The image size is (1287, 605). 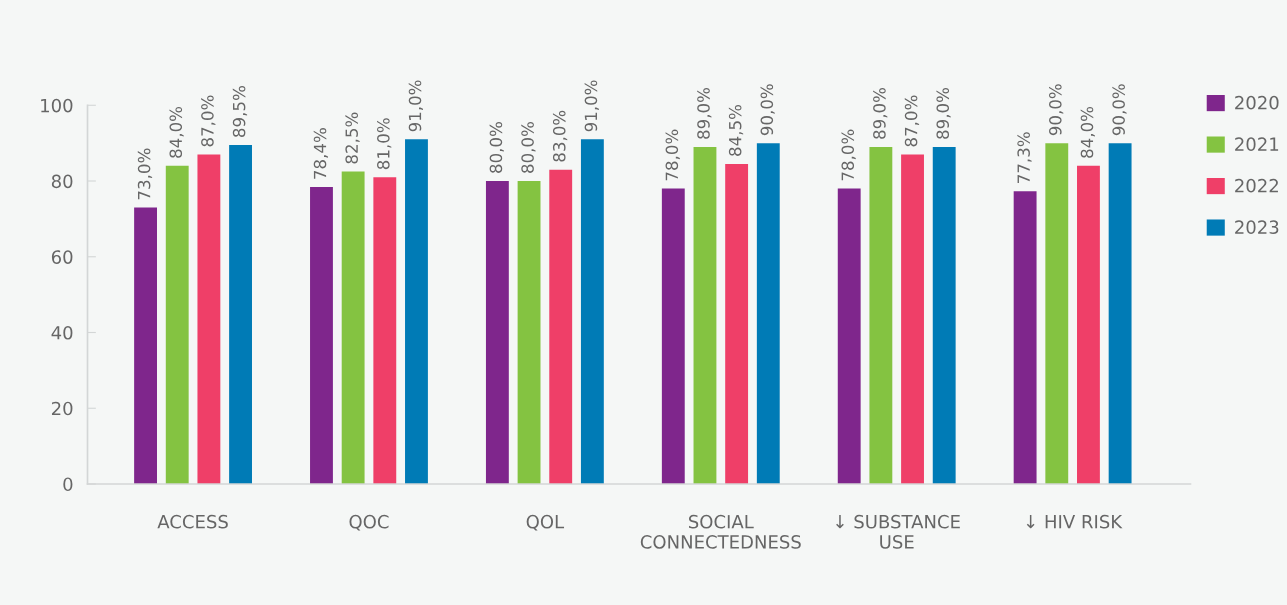 What do you see at coordinates (369, 522) in the screenshot?
I see `x-tick-label: QOC` at bounding box center [369, 522].